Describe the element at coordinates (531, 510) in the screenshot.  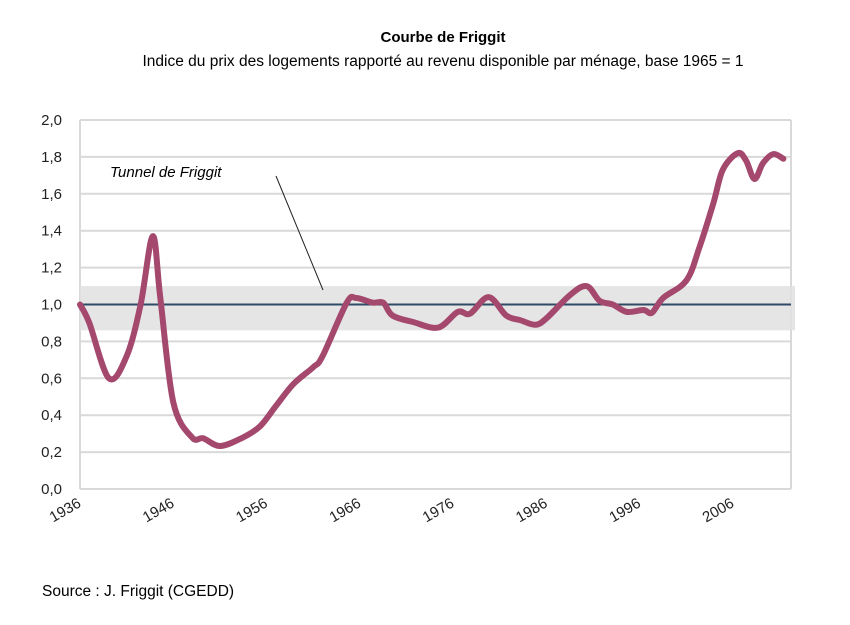
I see `x-tick-label: 1986` at that location.